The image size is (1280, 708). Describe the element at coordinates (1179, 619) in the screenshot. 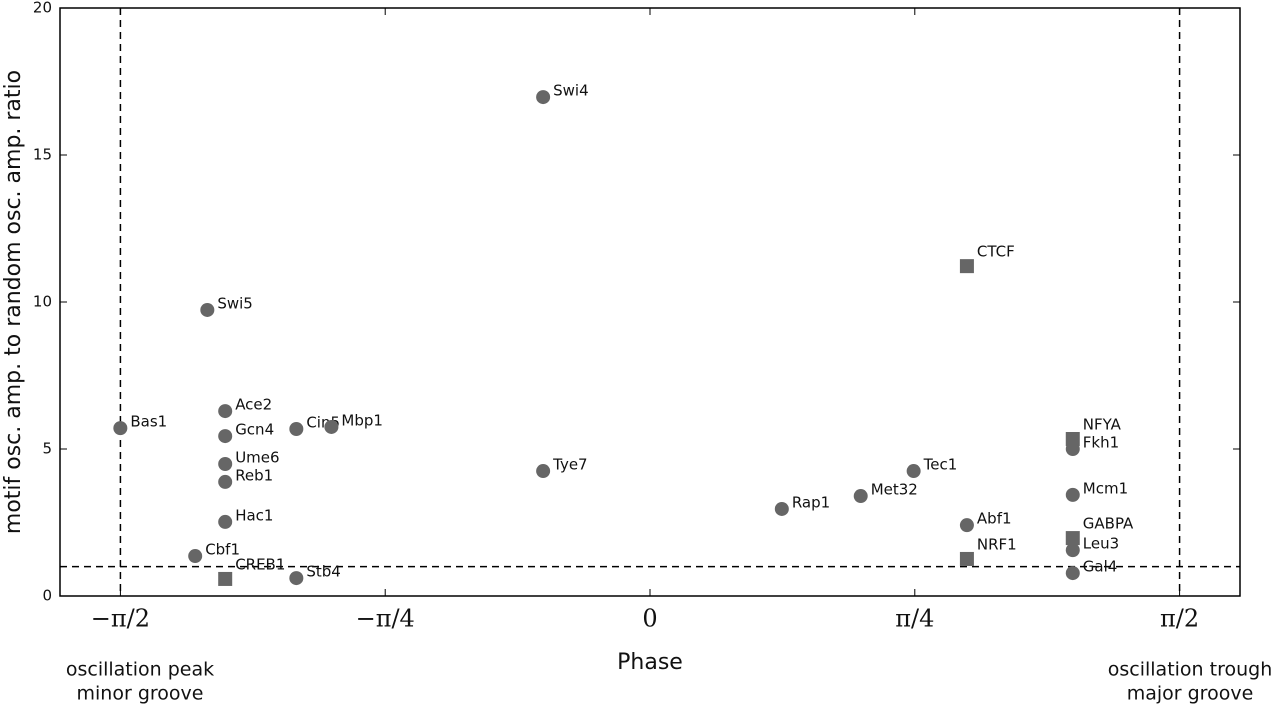

I see `x-tick-label: π/2` at that location.